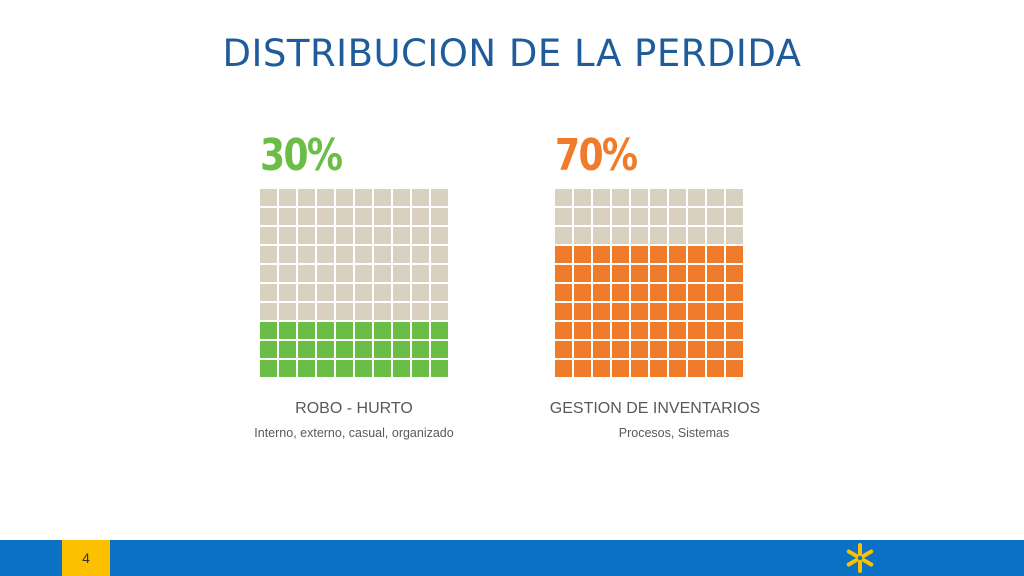  I want to click on page-number-box: 4, so click(86, 558).